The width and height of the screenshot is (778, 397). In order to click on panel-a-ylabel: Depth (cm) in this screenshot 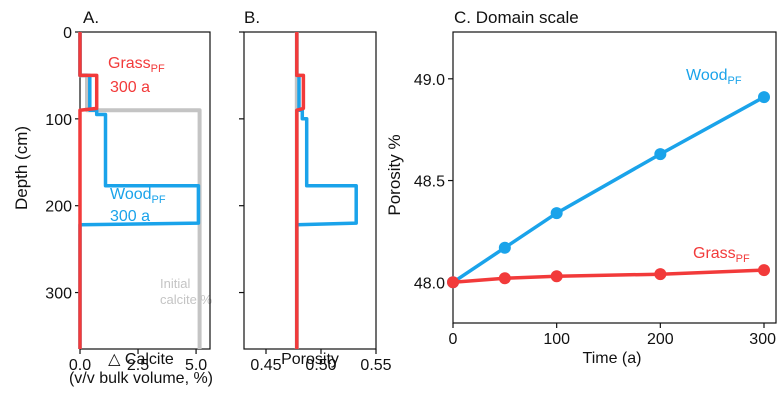, I will do `click(21, 168)`.